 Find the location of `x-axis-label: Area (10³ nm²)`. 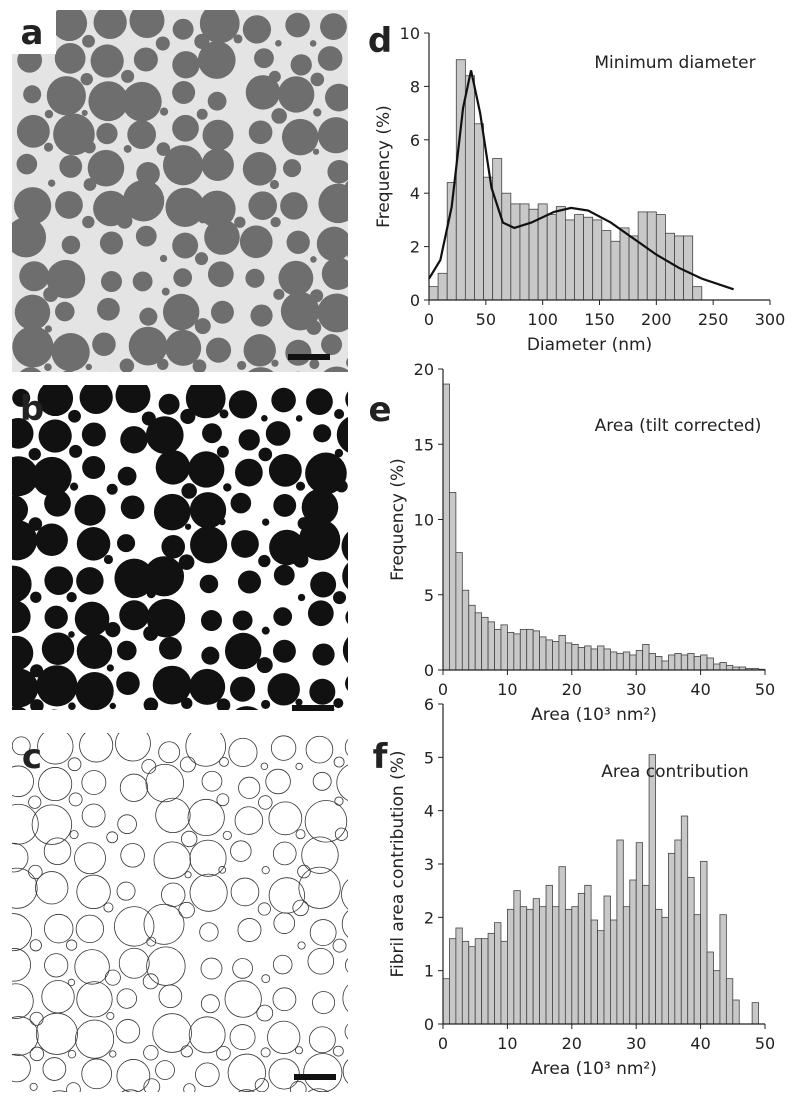

x-axis-label: Area (10³ nm²) is located at coordinates (594, 1069).